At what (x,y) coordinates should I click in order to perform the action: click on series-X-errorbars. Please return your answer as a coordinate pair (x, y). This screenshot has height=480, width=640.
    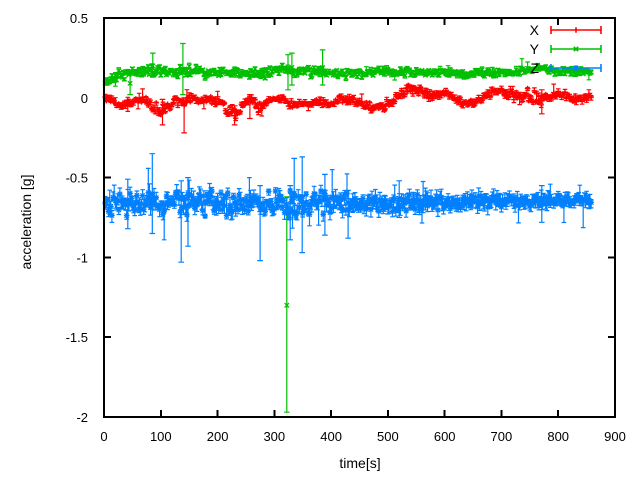
    Looking at the image, I should click on (348, 108).